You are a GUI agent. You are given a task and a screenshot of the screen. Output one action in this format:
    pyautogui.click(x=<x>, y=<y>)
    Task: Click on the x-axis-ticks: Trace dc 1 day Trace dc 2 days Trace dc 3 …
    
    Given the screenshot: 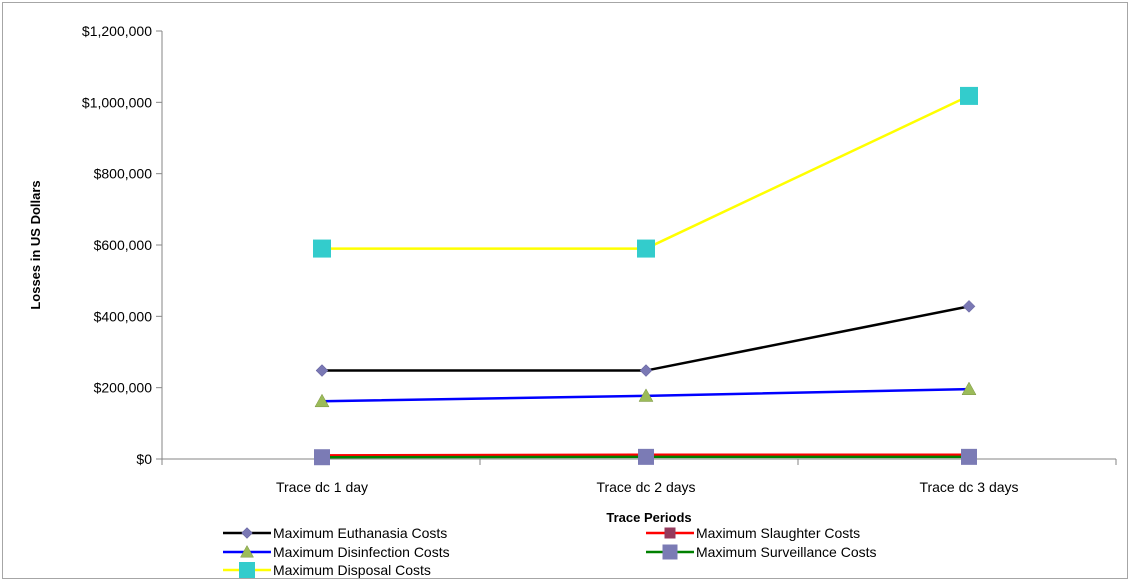 What is the action you would take?
    pyautogui.click(x=639, y=477)
    